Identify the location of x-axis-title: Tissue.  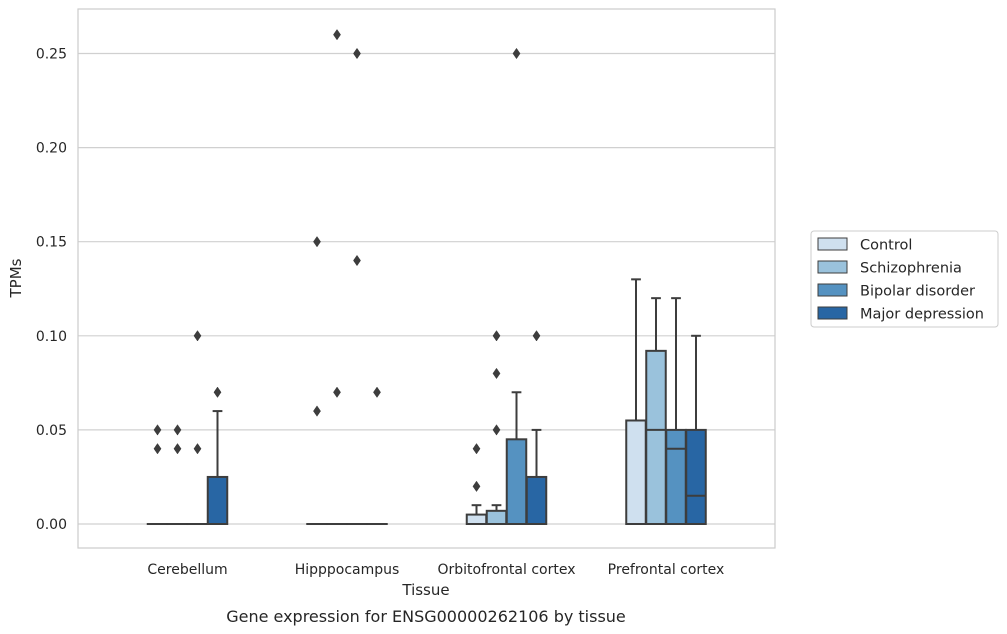
(425, 590).